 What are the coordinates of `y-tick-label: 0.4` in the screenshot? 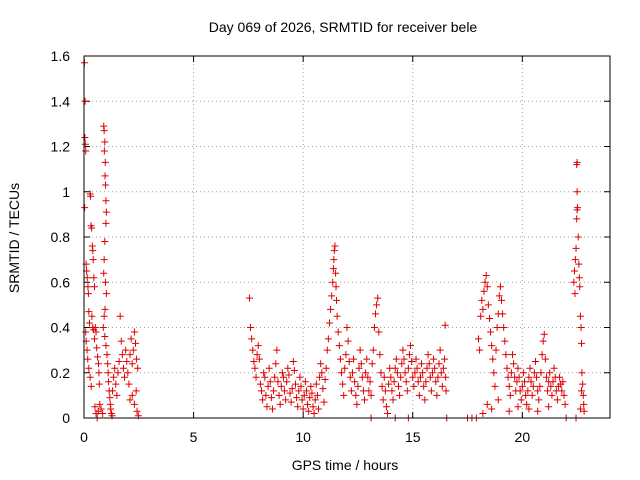 It's located at (61, 328).